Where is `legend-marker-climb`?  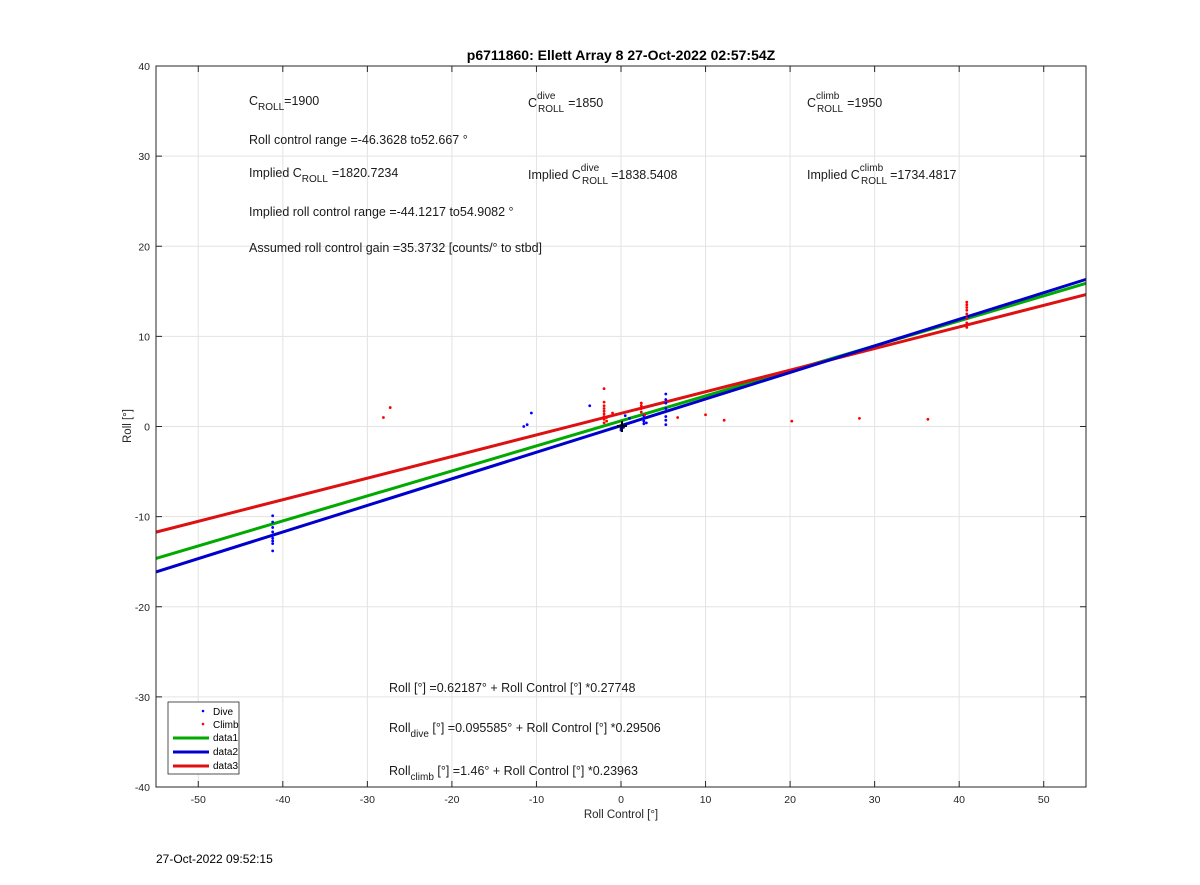 legend-marker-climb is located at coordinates (203, 724).